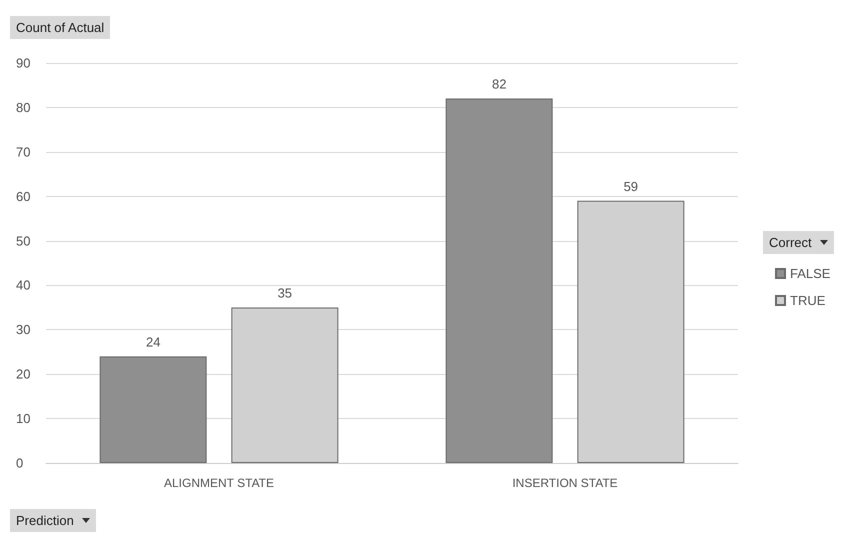 Image resolution: width=845 pixels, height=537 pixels. Describe the element at coordinates (285, 292) in the screenshot. I see `data-label: 35` at that location.